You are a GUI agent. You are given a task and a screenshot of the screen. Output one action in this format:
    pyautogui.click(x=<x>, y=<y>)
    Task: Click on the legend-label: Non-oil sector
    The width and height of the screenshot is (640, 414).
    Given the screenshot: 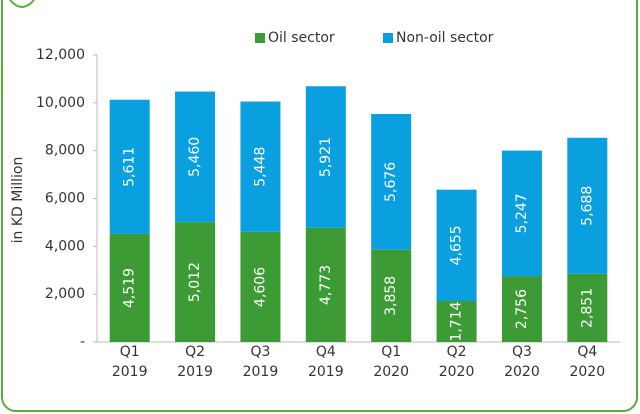 What is the action you would take?
    pyautogui.click(x=445, y=38)
    